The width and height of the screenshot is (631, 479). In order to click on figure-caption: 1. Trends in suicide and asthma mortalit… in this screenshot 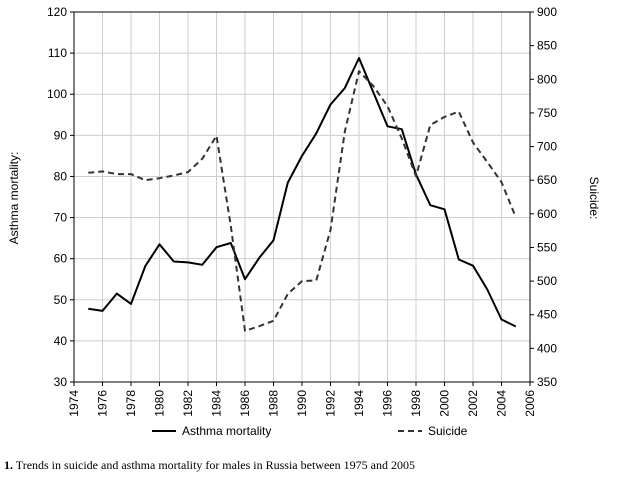, I will do `click(209, 465)`.